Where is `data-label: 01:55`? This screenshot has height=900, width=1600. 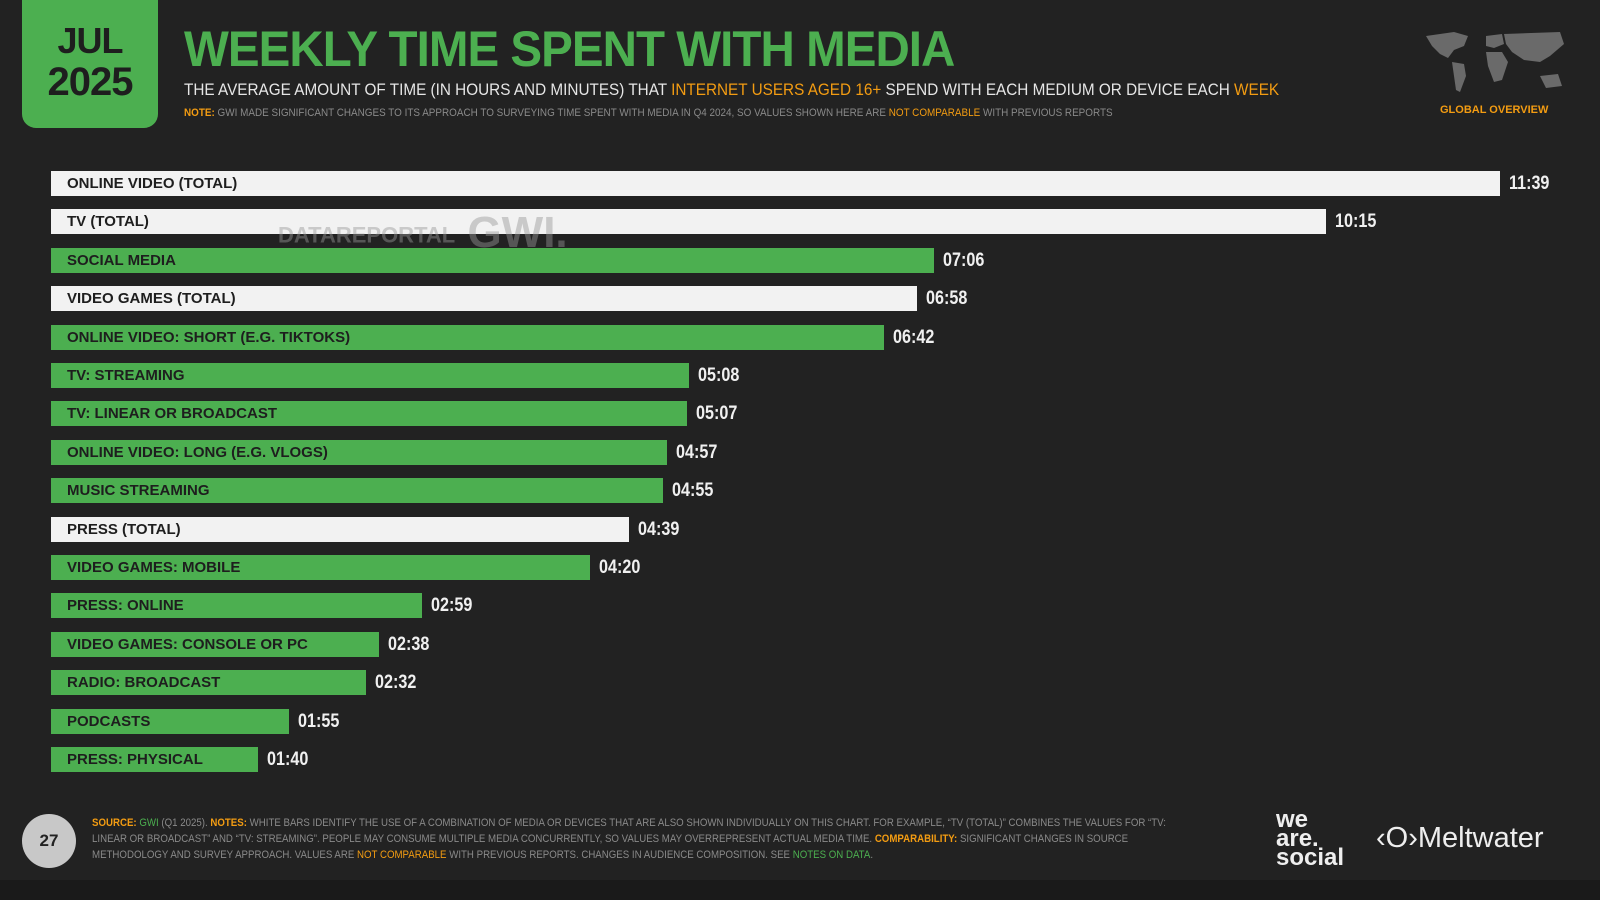
data-label: 01:55 is located at coordinates (319, 721).